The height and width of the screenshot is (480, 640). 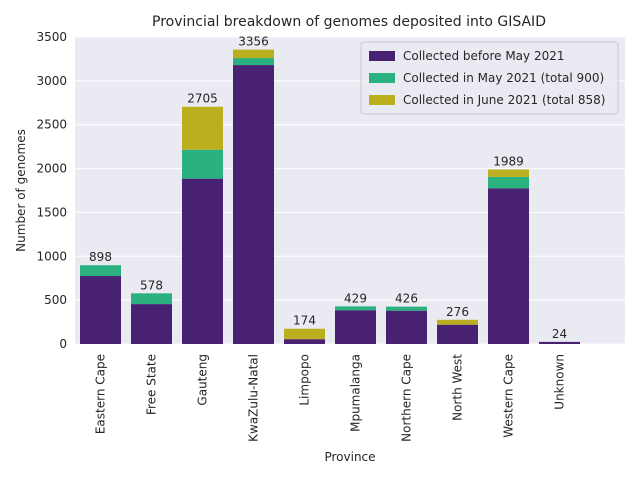 I want to click on legend-label: Collected in June 2021 (total 858), so click(x=504, y=100).